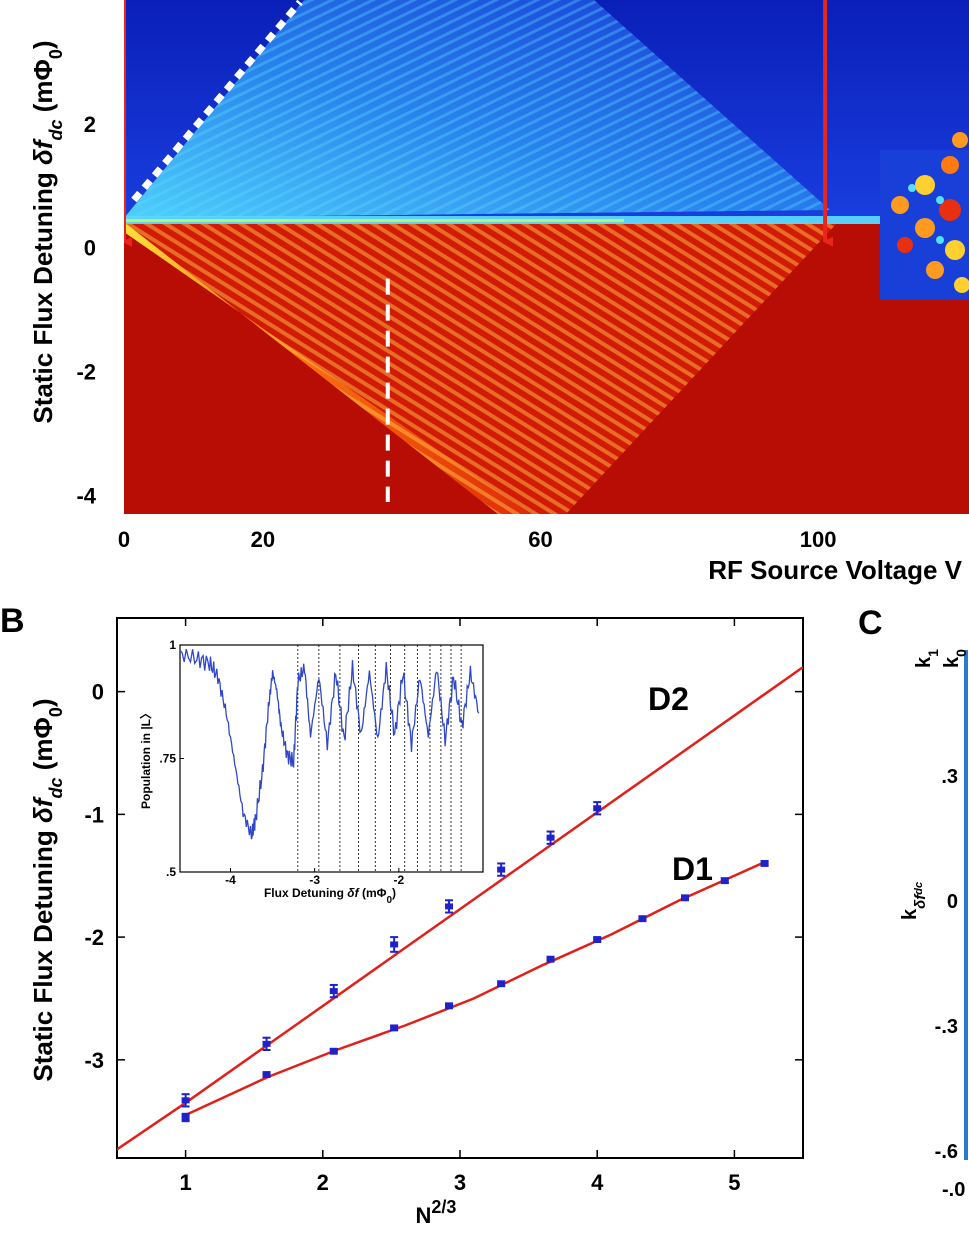  Describe the element at coordinates (374, 220) in the screenshot. I see `heatmap-zero-line` at that location.